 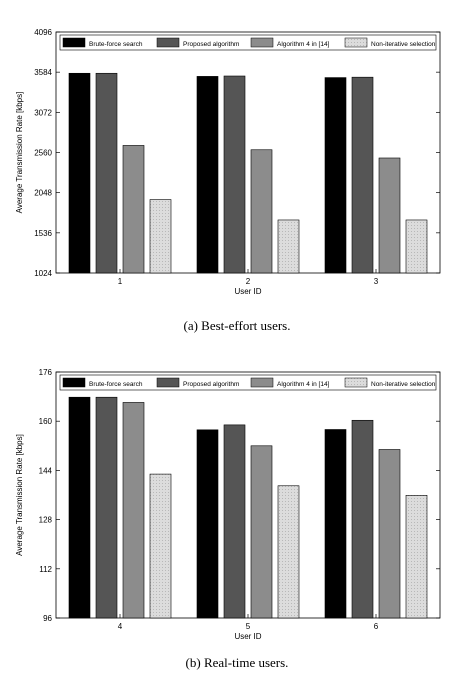 I want to click on bar-algorithm-4-in-14--6, so click(x=389, y=534).